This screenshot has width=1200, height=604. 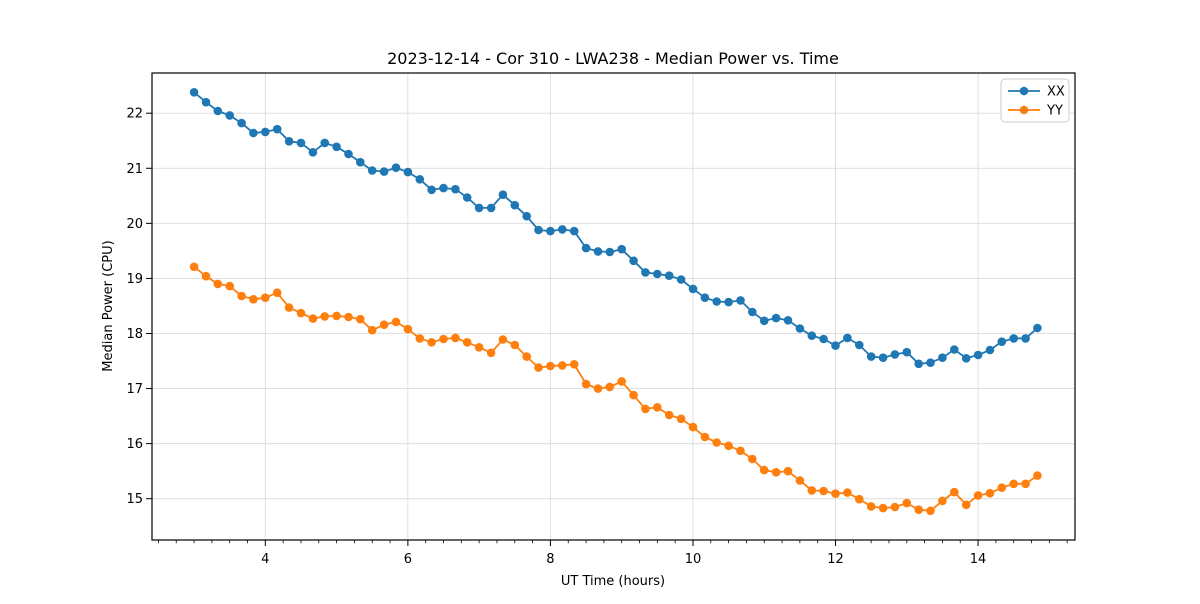 What do you see at coordinates (1035, 100) in the screenshot?
I see `legend-frame` at bounding box center [1035, 100].